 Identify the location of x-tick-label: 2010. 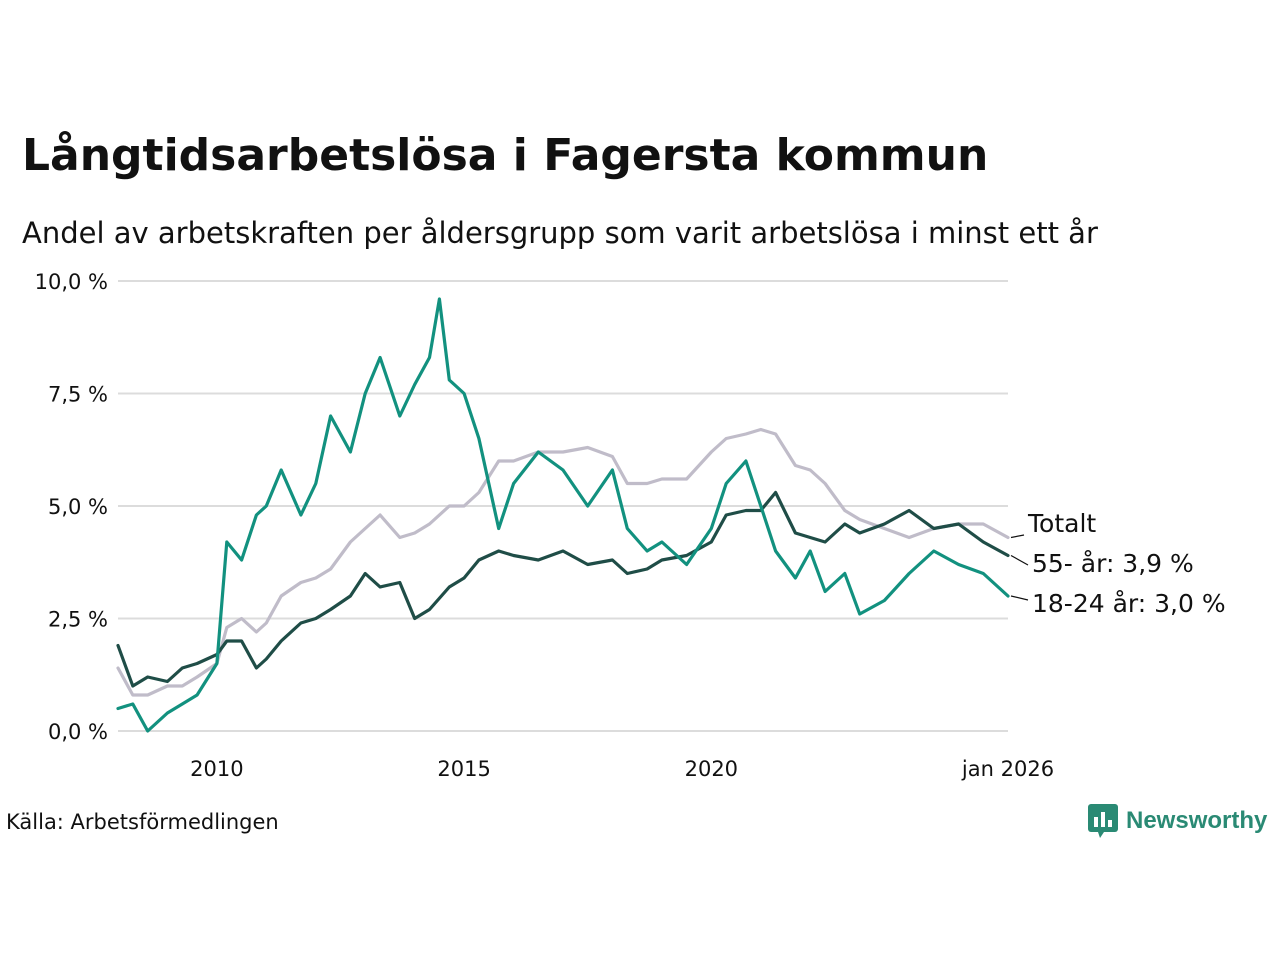
(216, 769).